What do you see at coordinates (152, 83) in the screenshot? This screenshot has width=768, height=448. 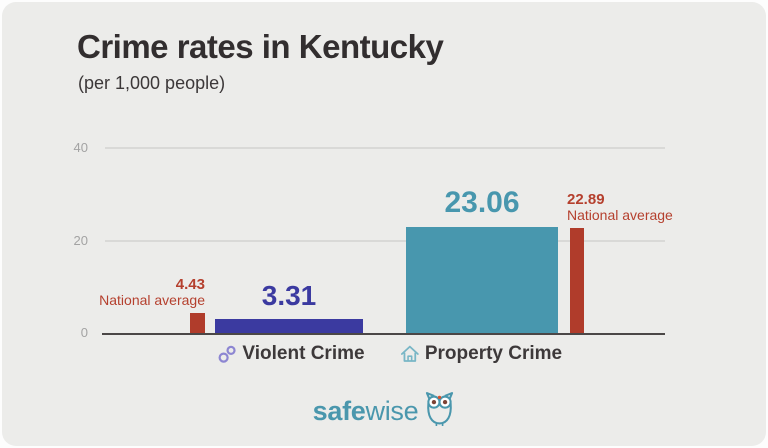 I see `page-subtitle: (per 1,000 people)` at bounding box center [152, 83].